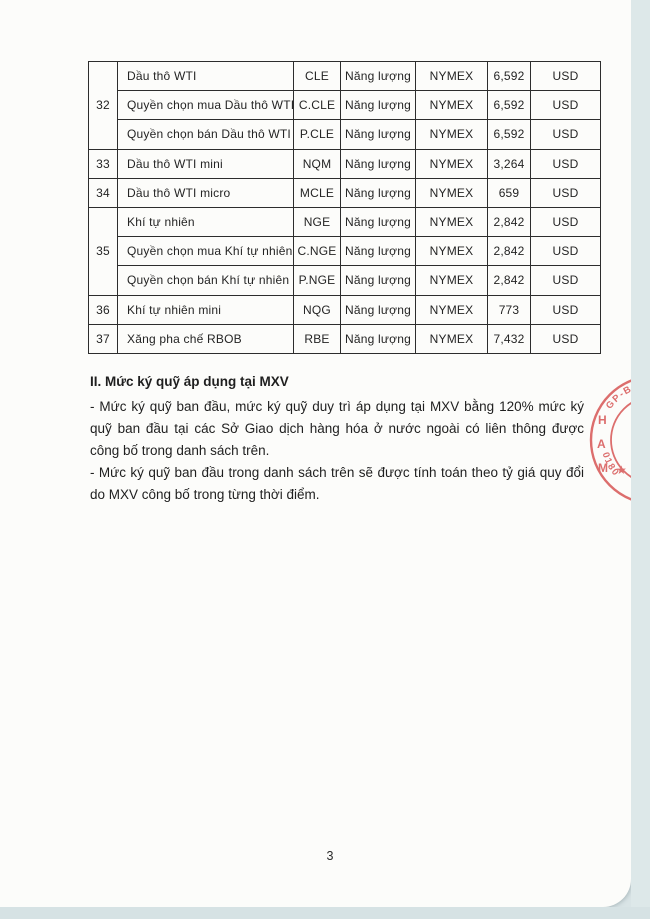 Image resolution: width=650 pixels, height=919 pixels. Describe the element at coordinates (189, 381) in the screenshot. I see `section-heading: II. Mức ký quỹ áp dụng tại MXV` at that location.